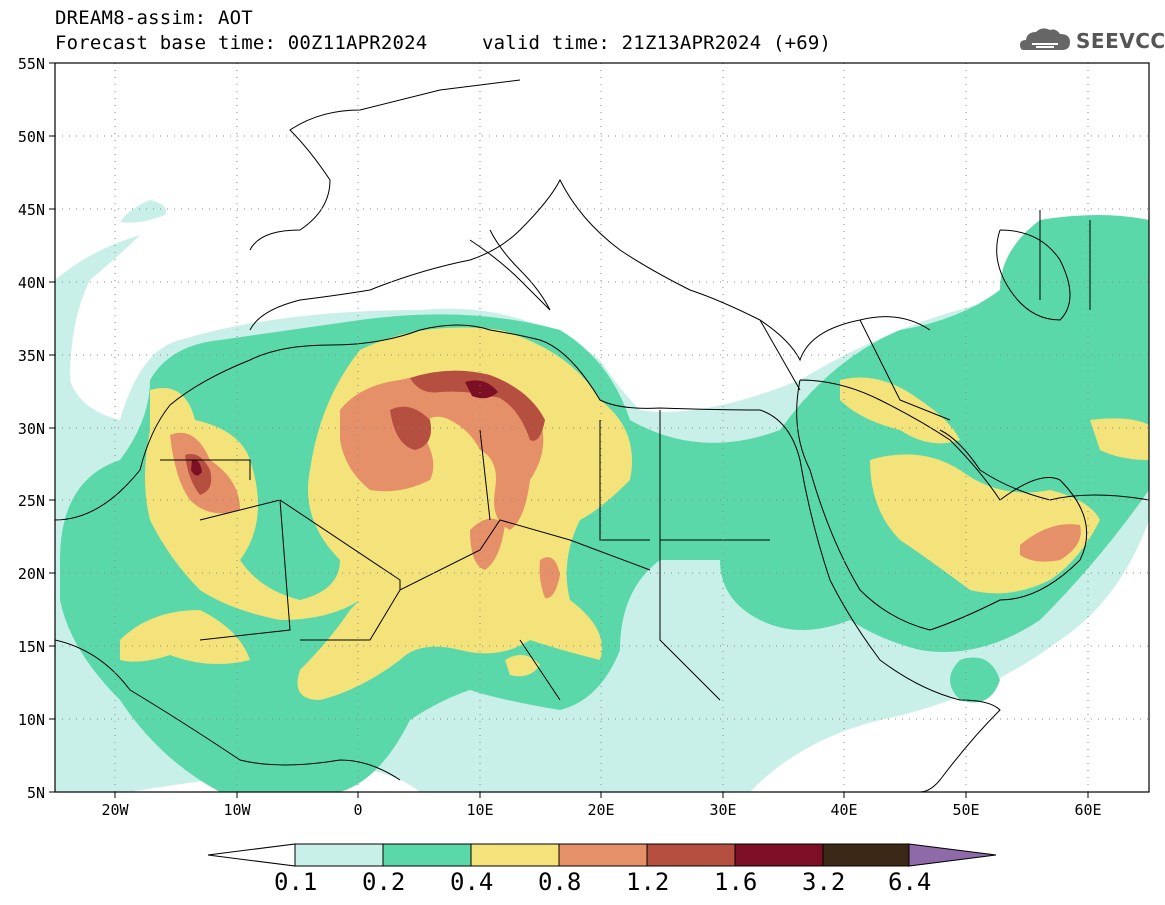  What do you see at coordinates (975, 680) in the screenshot?
I see `aot-band-0.2` at bounding box center [975, 680].